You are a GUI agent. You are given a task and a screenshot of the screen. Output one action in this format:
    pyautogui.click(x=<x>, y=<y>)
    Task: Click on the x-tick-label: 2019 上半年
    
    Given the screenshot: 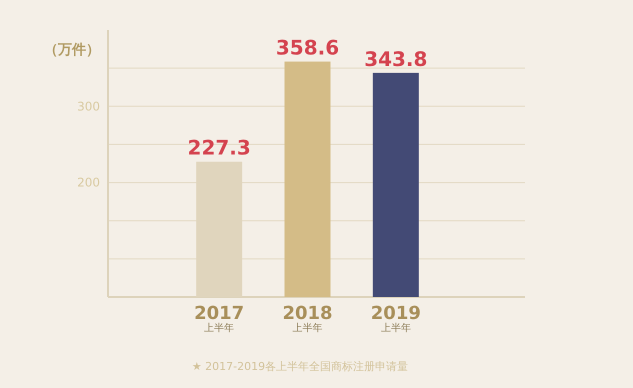 What is the action you would take?
    pyautogui.click(x=395, y=318)
    